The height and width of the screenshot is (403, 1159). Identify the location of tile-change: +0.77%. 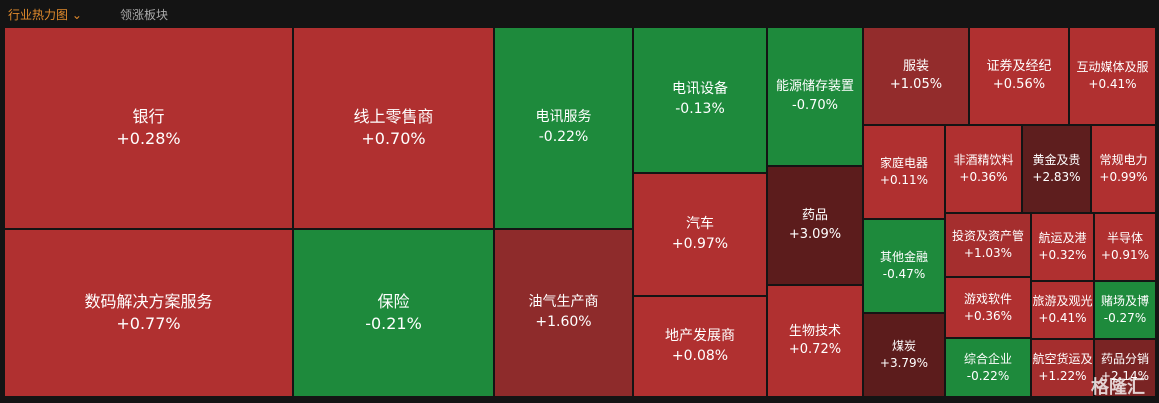
(148, 323).